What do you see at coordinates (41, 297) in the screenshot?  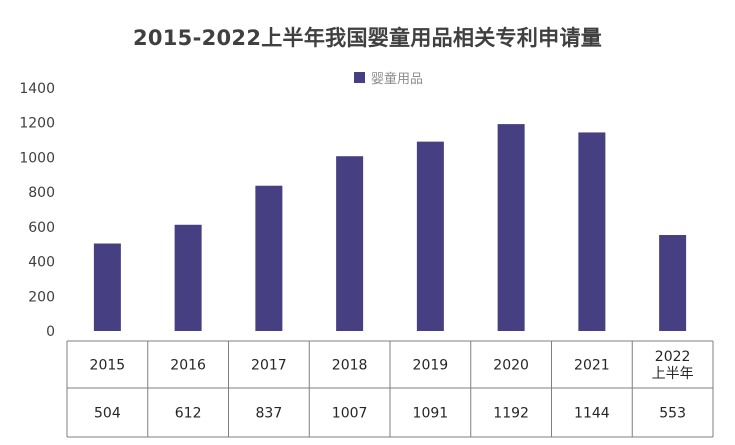 I see `y-tick-label: 200` at bounding box center [41, 297].